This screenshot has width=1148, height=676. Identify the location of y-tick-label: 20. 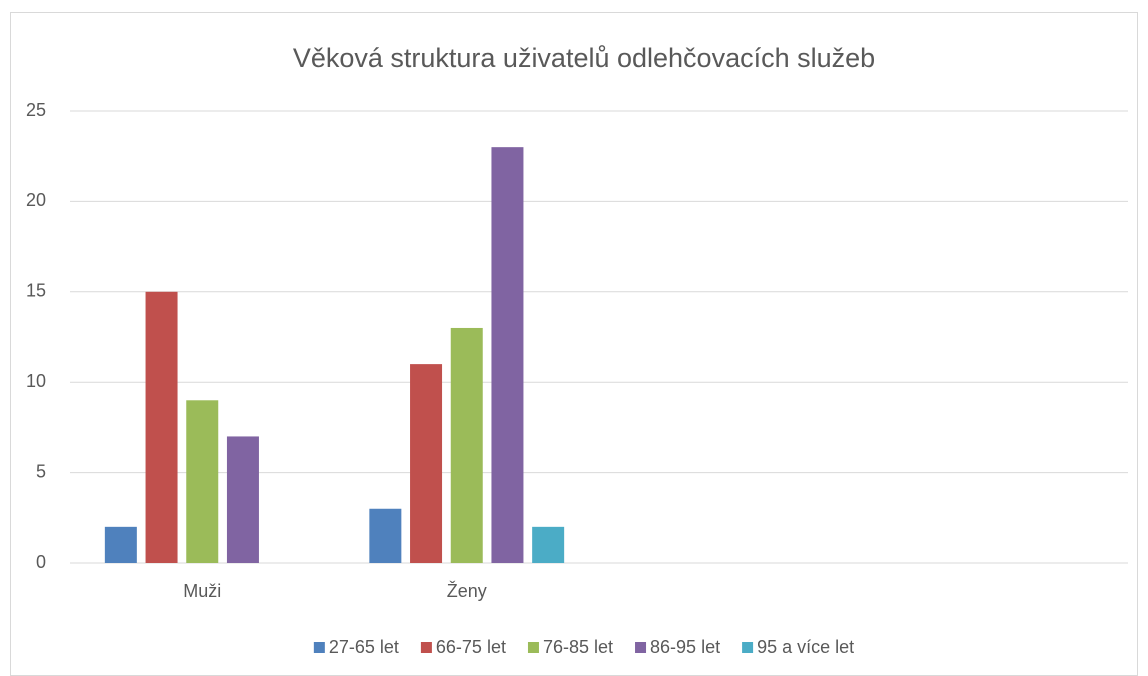
(36, 200).